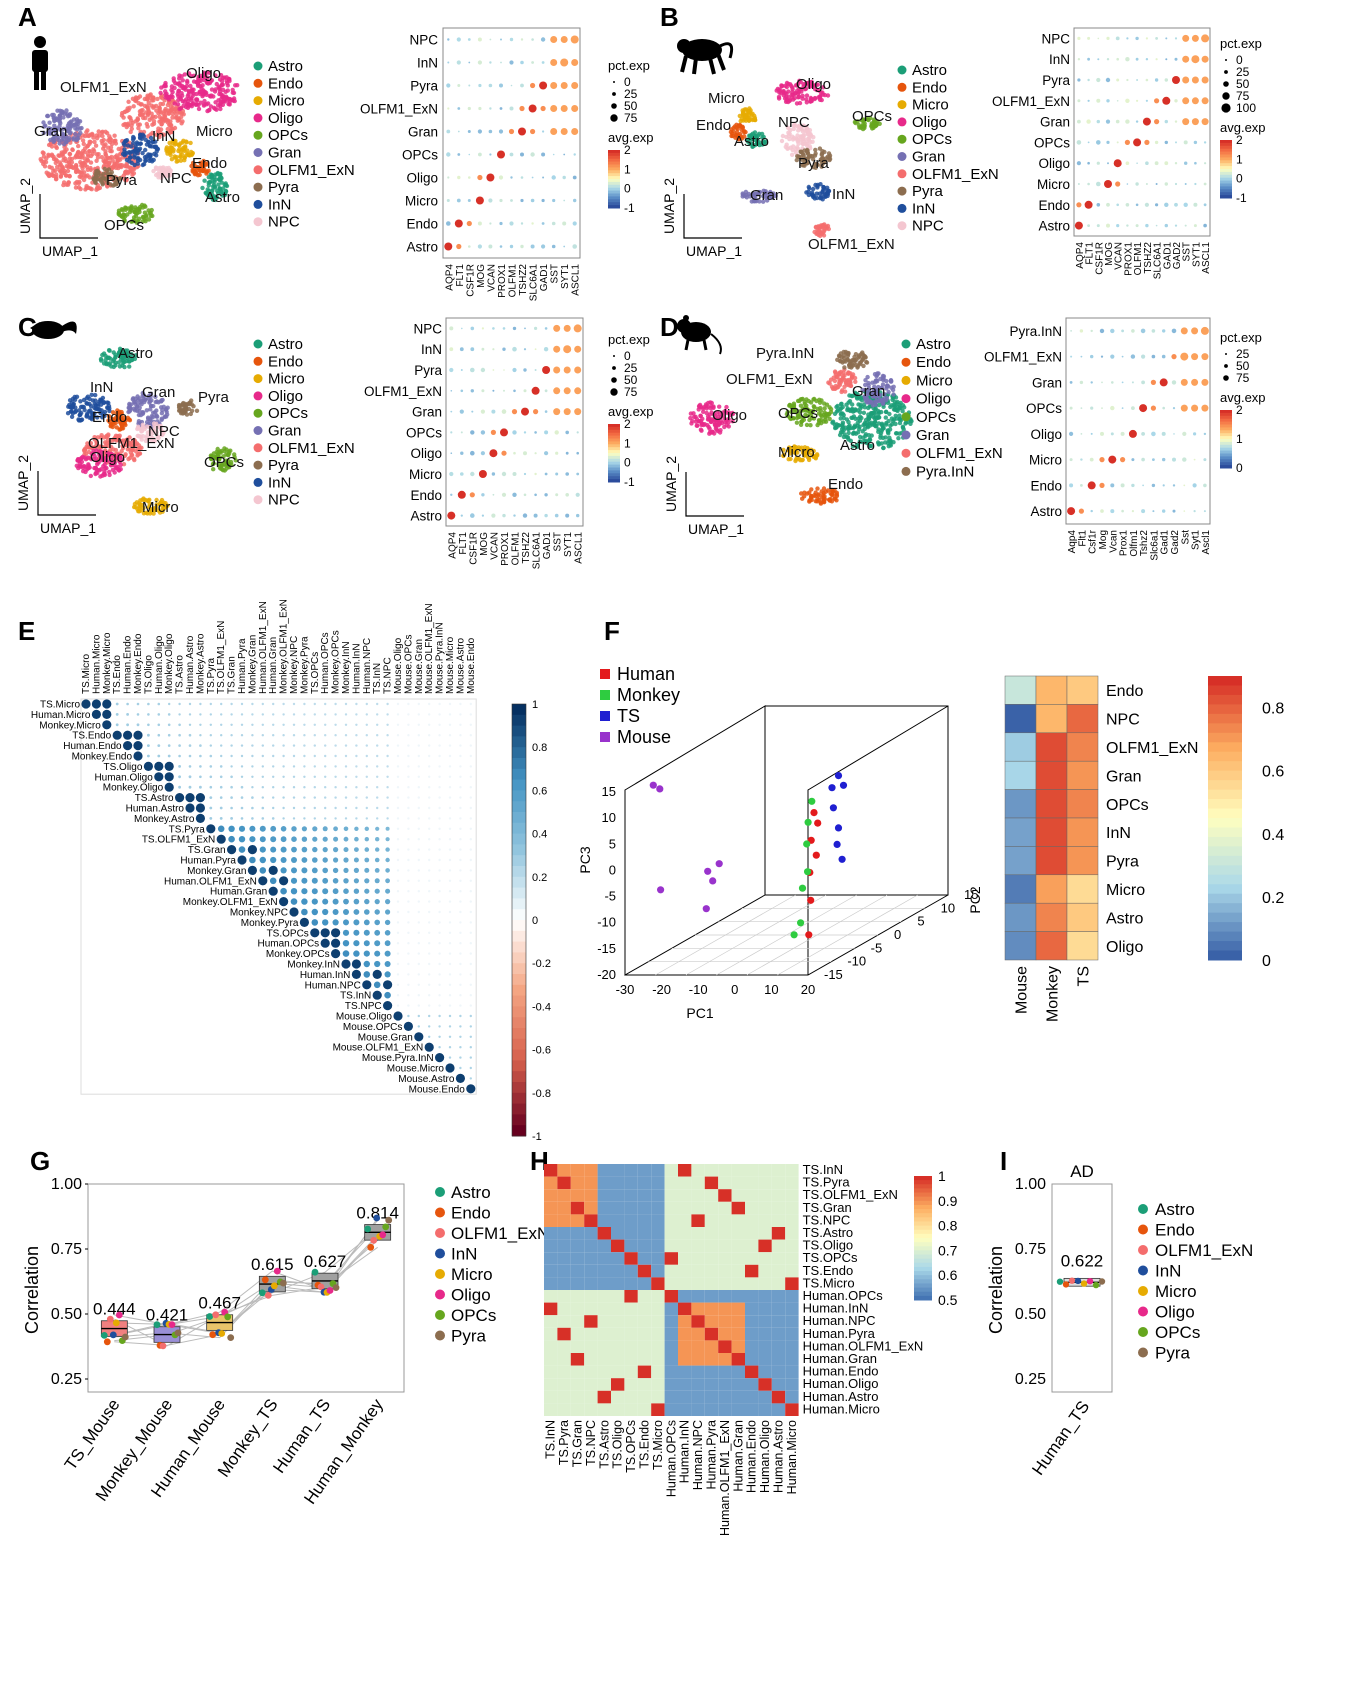  Describe the element at coordinates (1142, 132) in the screenshot. I see `dotplot-frame` at that location.